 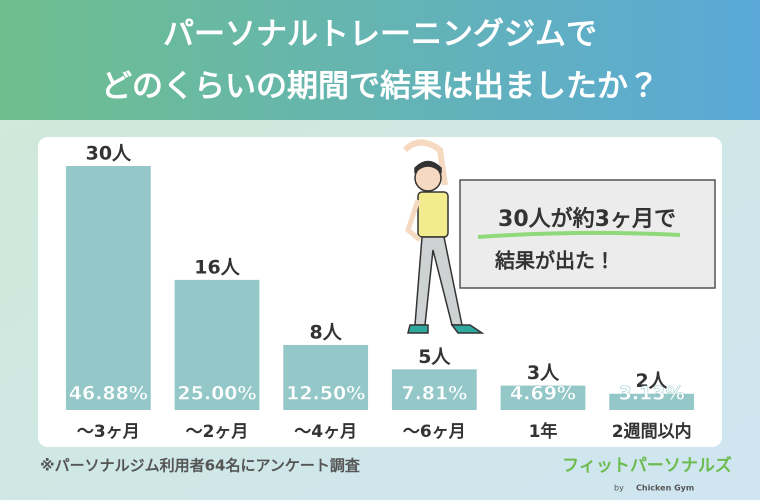 I want to click on value-label: 16人, so click(x=217, y=267).